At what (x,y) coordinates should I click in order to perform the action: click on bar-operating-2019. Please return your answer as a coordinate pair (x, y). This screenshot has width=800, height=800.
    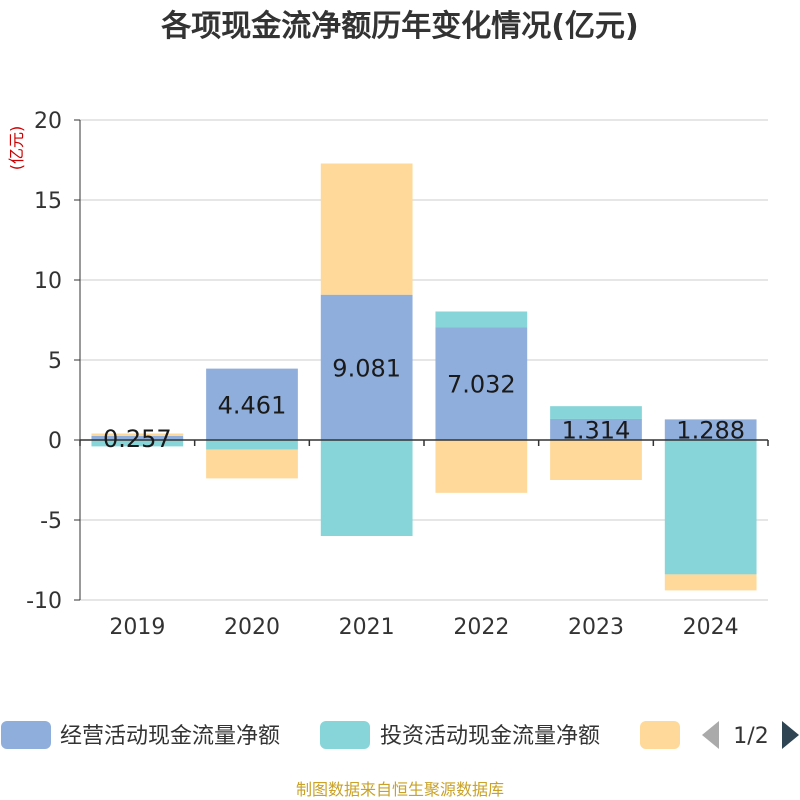
    Looking at the image, I should click on (137, 437).